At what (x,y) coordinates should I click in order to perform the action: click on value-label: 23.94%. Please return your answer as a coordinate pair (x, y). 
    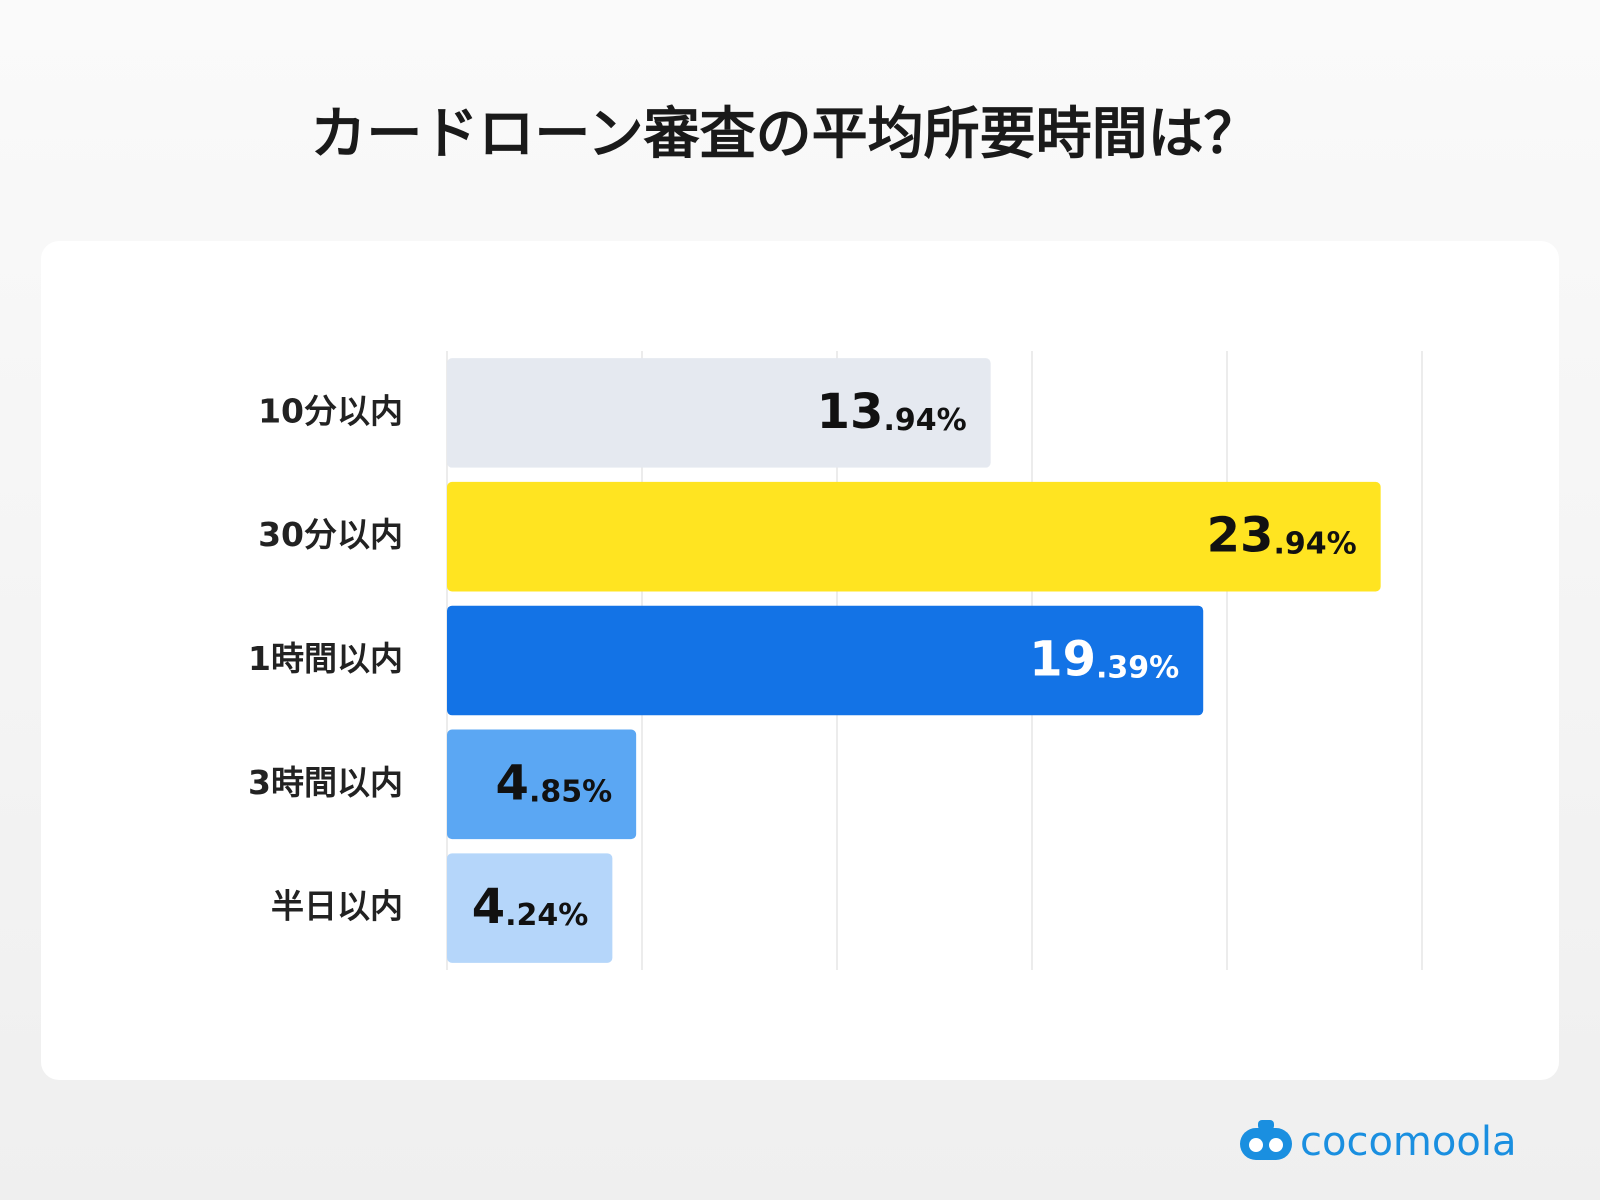
    Looking at the image, I should click on (1282, 536).